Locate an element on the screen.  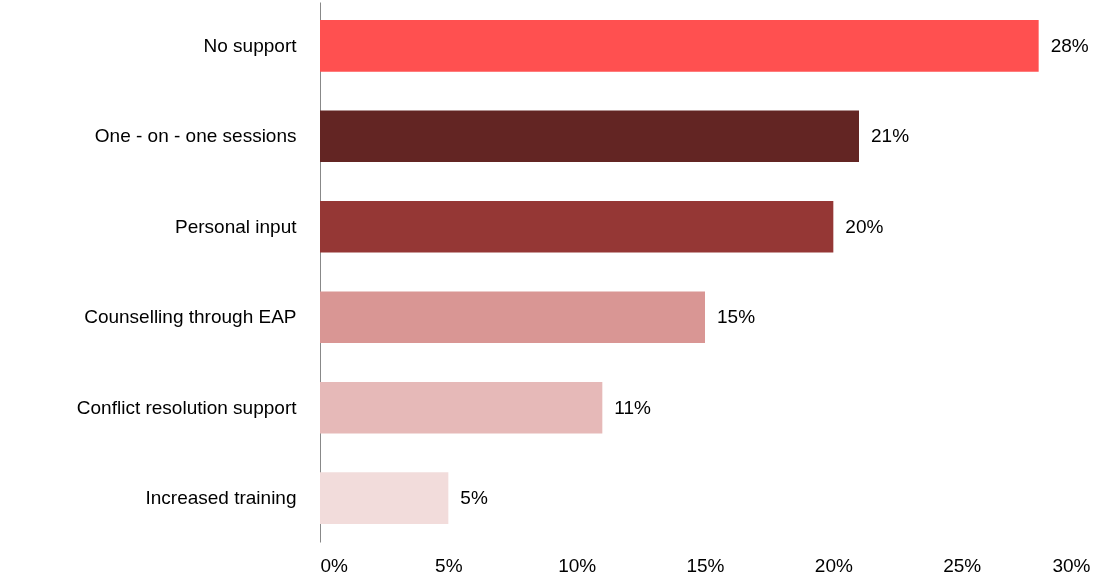
data-label: 11% is located at coordinates (633, 407).